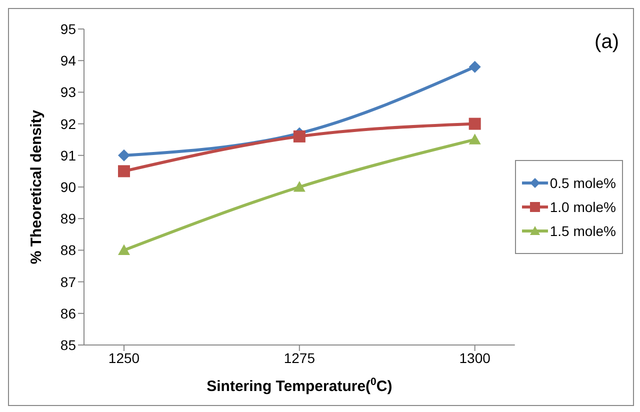 The width and height of the screenshot is (640, 412). Describe the element at coordinates (299, 385) in the screenshot. I see `x-axis-title: Sintering Temperature($^{0}$C)` at that location.